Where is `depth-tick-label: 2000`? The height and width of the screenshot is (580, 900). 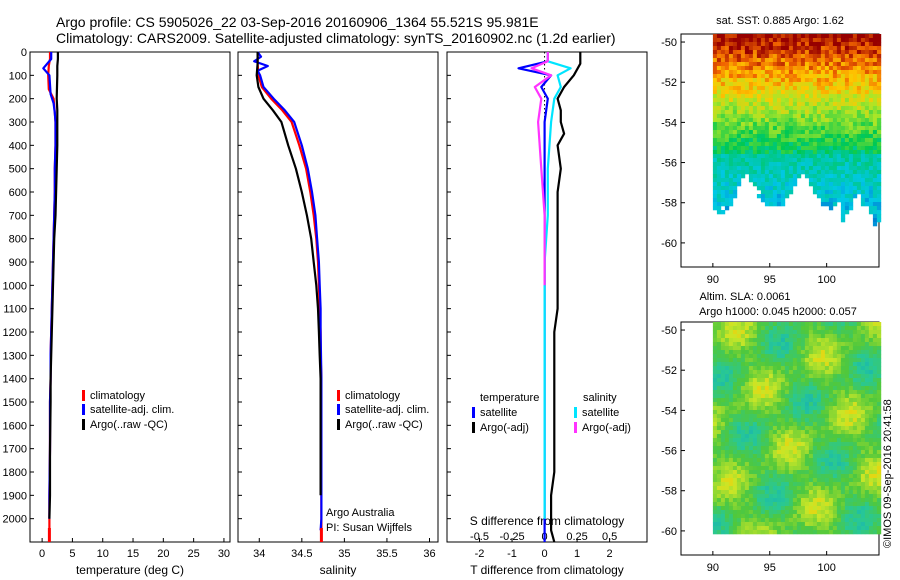
depth-tick-label: 2000 is located at coordinates (15, 520).